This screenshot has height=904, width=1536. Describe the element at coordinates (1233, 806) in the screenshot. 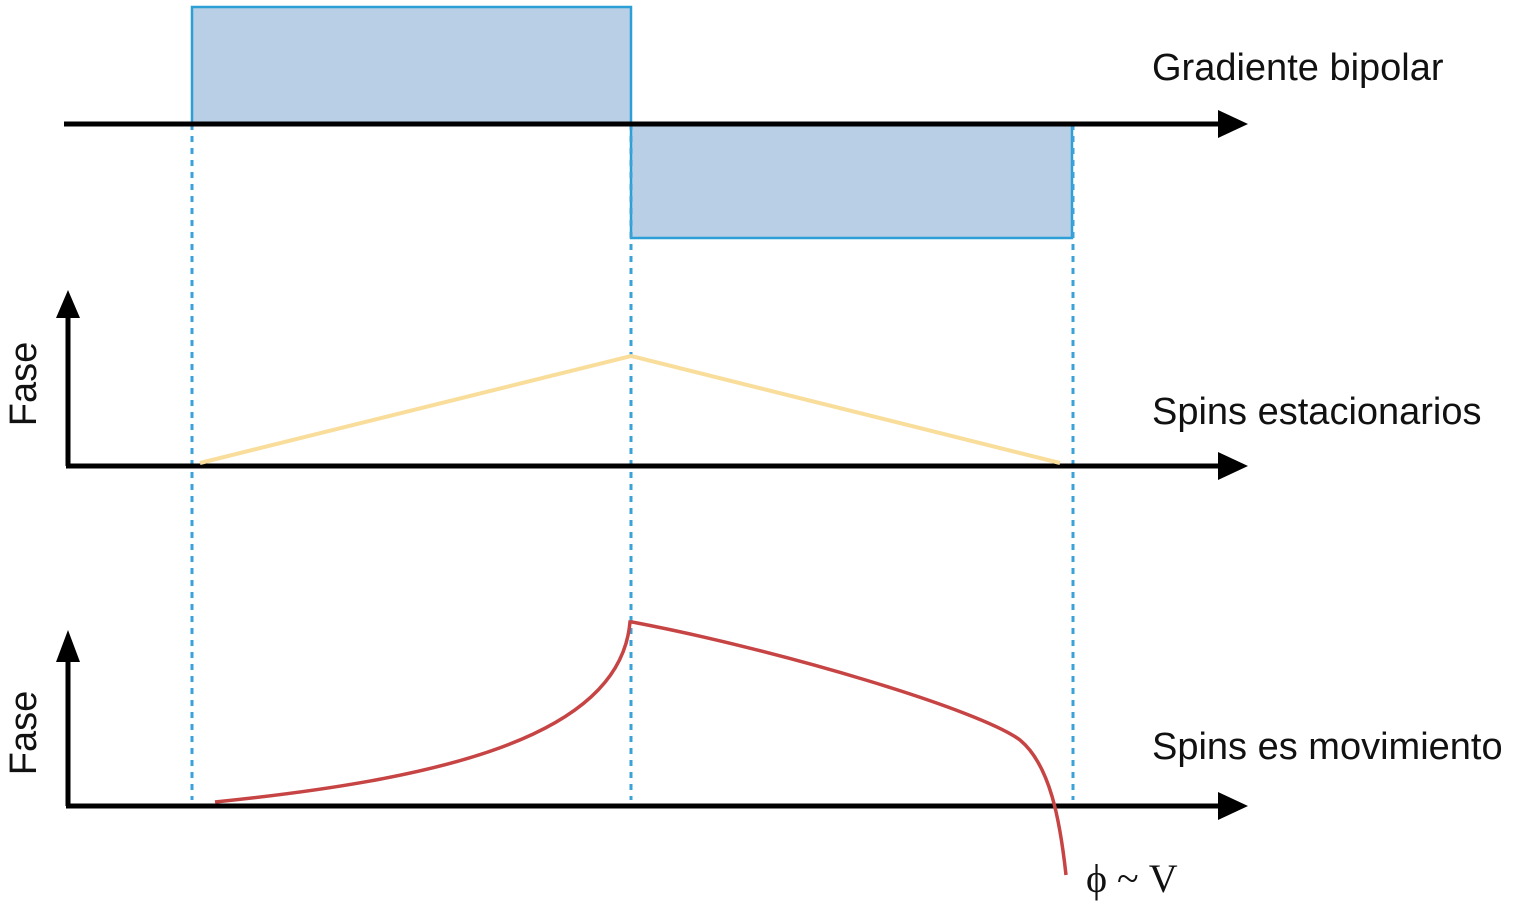

I see `moving-x-axis-arrow` at that location.